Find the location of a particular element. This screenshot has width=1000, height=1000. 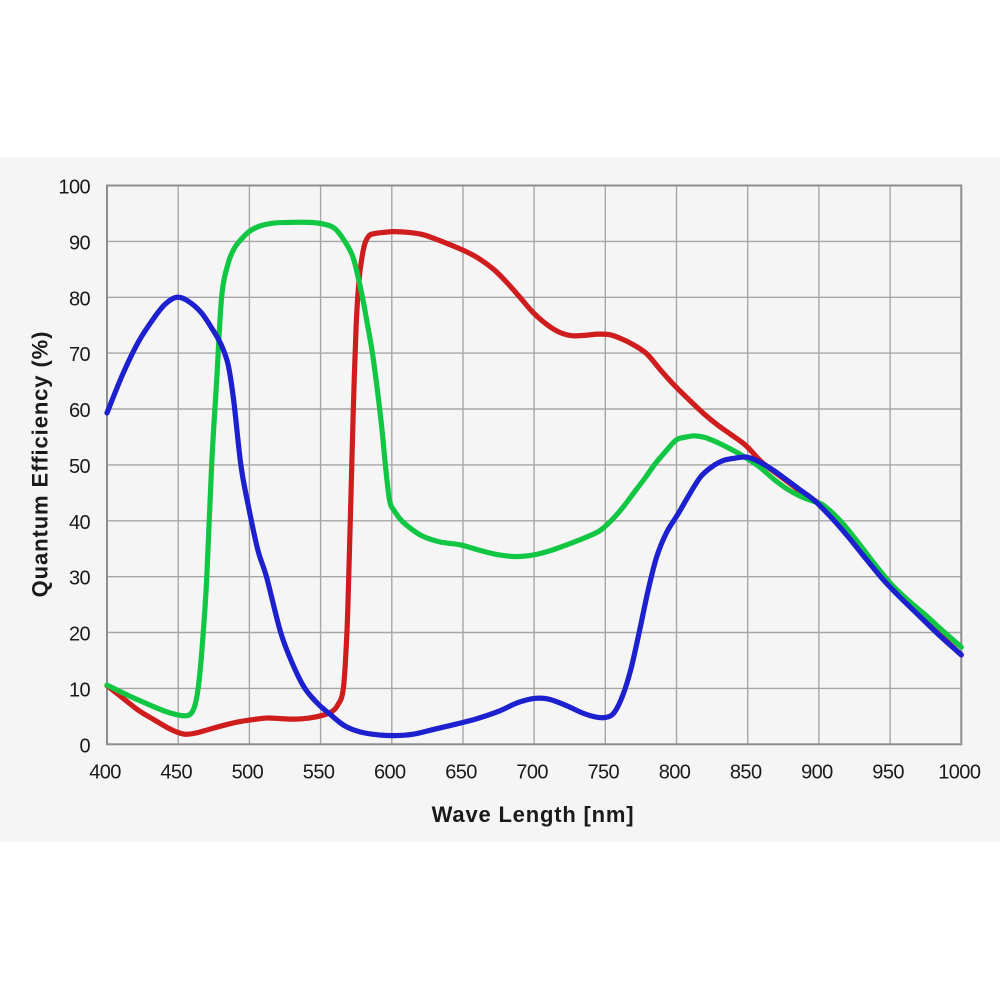

svg-text: 80 is located at coordinates (80, 299).